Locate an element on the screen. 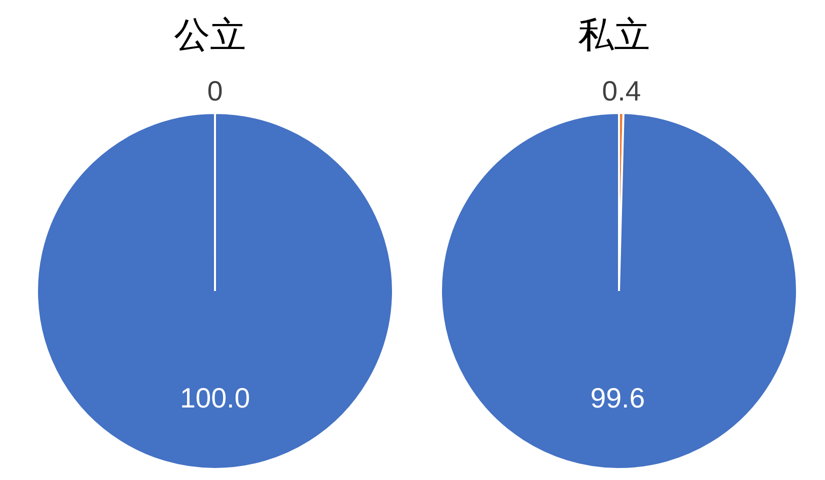  chart-title: 私立 is located at coordinates (614, 36).